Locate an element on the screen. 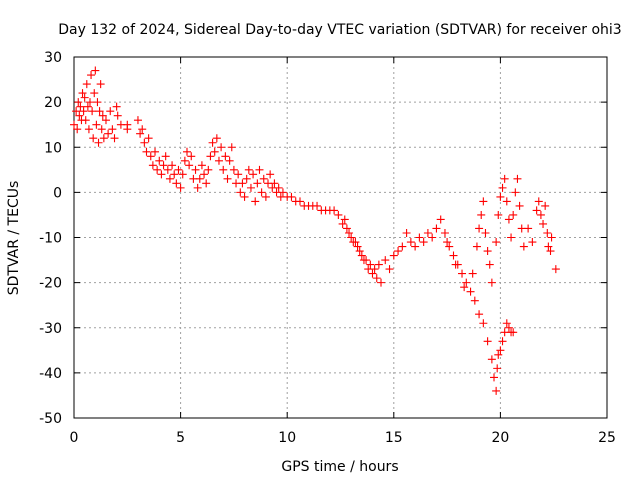  y-axis-label: SDTVAR / TECUs is located at coordinates (14, 238).